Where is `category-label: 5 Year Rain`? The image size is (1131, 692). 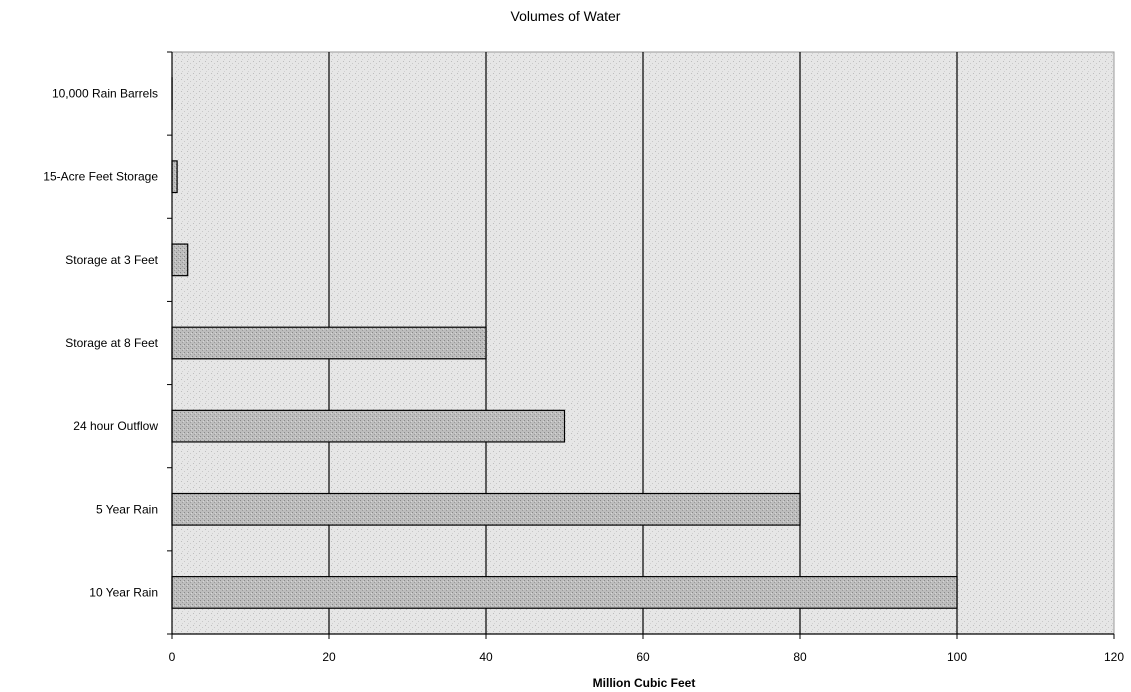 category-label: 5 Year Rain is located at coordinates (127, 509).